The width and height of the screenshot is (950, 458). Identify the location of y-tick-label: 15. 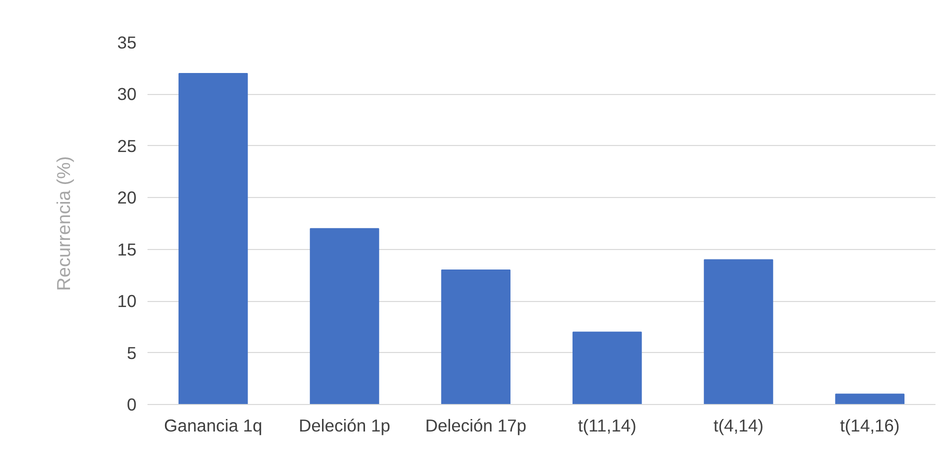
(127, 249).